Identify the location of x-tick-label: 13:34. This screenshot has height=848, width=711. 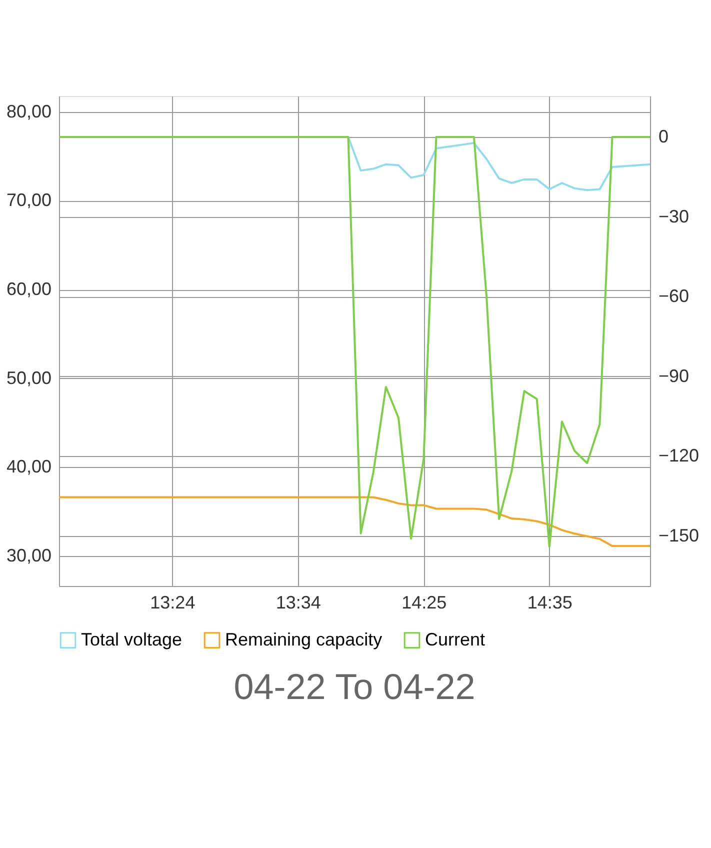
(298, 602).